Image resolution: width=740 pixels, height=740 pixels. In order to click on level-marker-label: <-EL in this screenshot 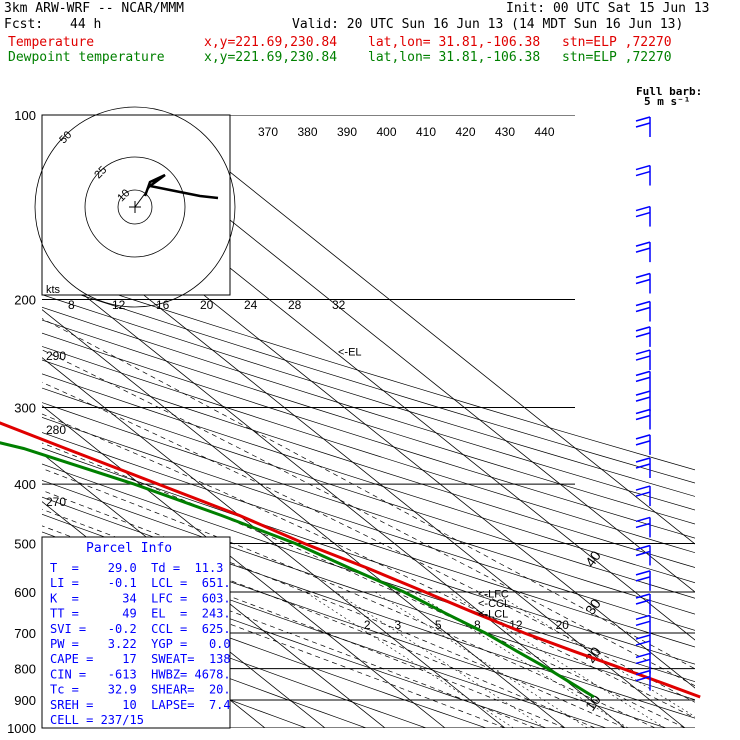, I will do `click(350, 352)`.